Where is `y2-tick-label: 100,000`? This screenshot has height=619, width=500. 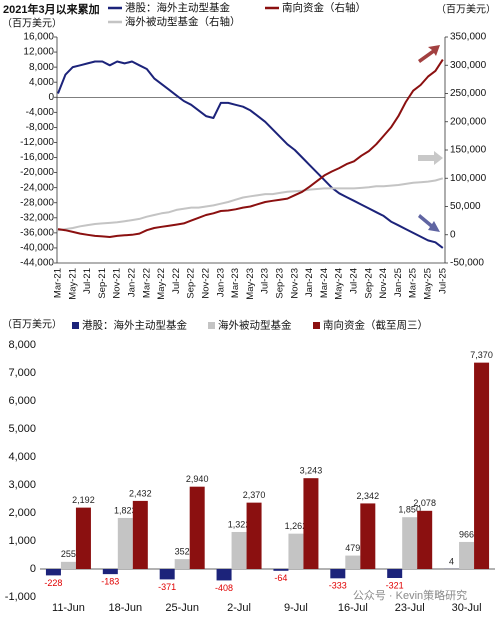 y2-tick-label: 100,000 is located at coordinates (468, 178).